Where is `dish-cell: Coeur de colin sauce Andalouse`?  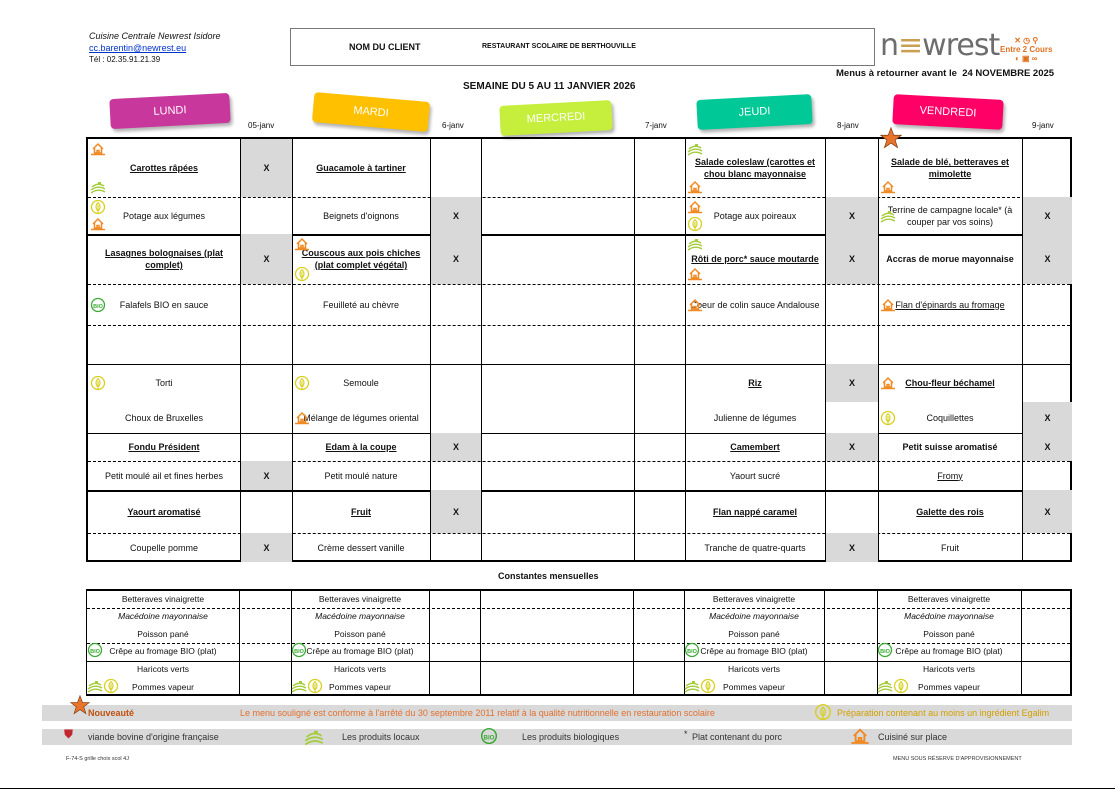 dish-cell: Coeur de colin sauce Andalouse is located at coordinates (755, 304).